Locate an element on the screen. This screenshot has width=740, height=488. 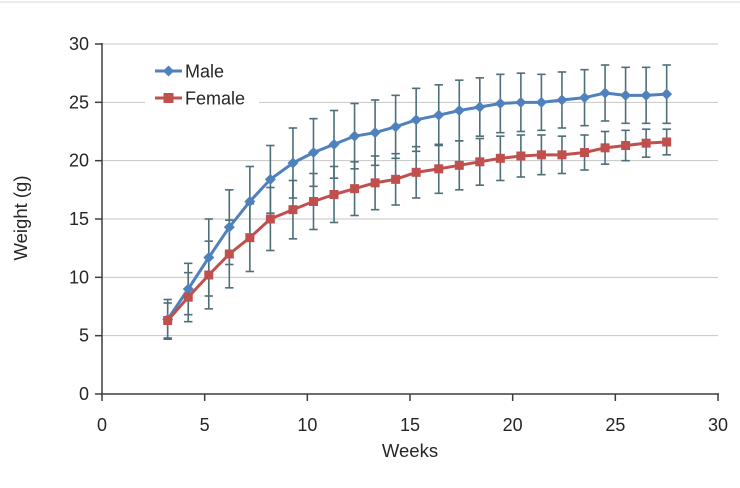
legend: Male Female is located at coordinates (202, 81).